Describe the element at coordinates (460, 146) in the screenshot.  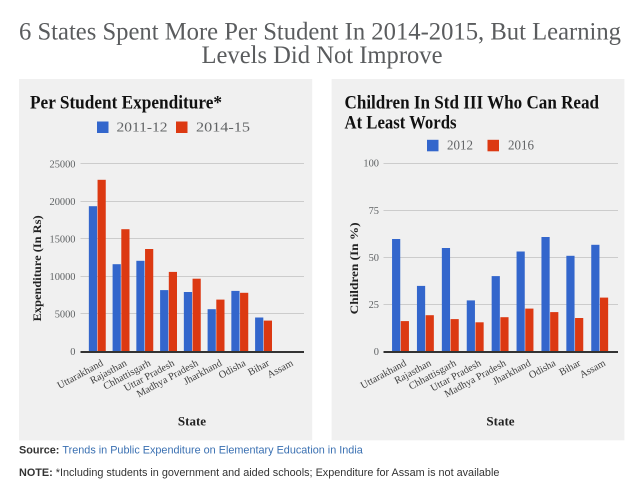
I see `svg-text: 2012` at that location.